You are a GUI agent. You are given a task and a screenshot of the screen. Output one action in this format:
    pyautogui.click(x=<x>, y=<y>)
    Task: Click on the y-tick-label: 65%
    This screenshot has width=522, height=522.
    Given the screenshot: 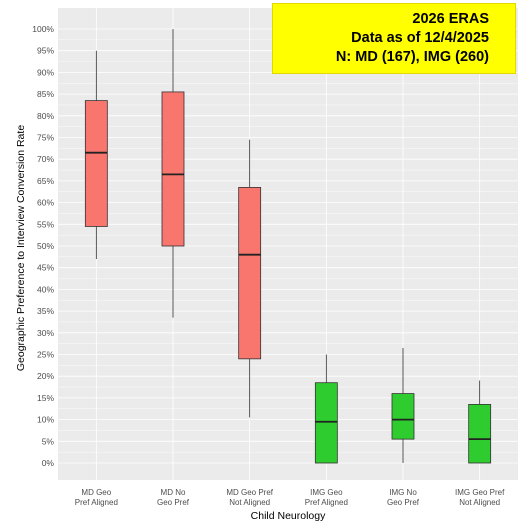 What is the action you would take?
    pyautogui.click(x=45, y=181)
    